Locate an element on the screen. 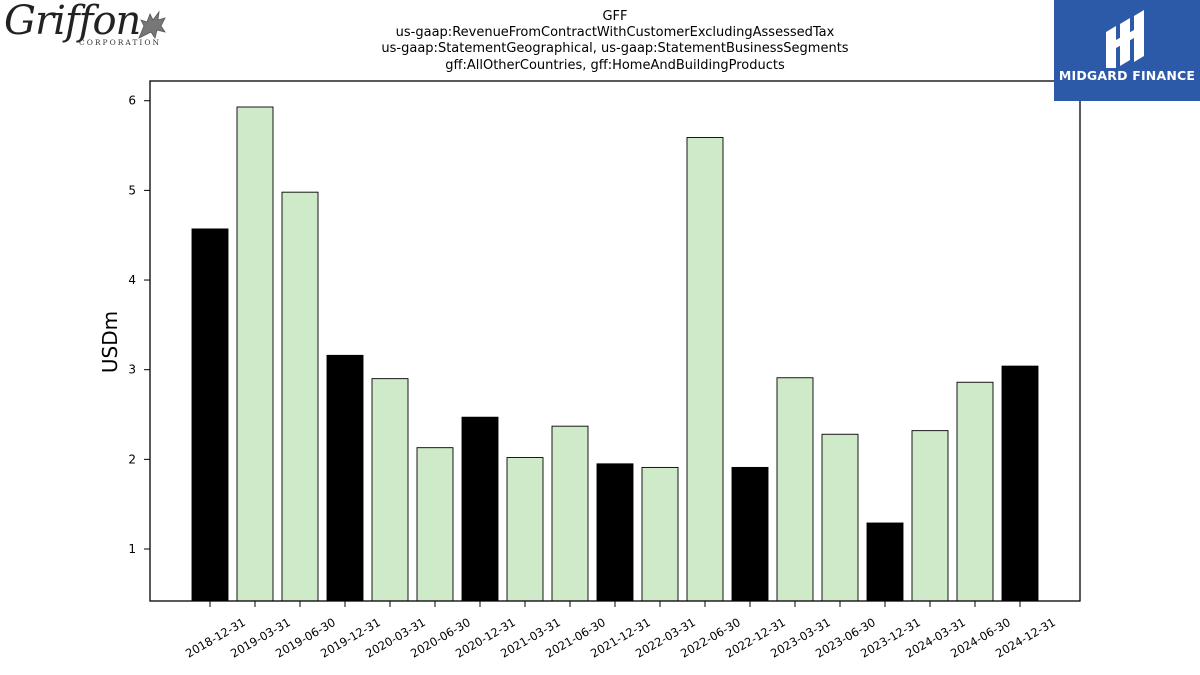  y-axis-ticks: 1 2 3 4 5 6 is located at coordinates (139, 325).